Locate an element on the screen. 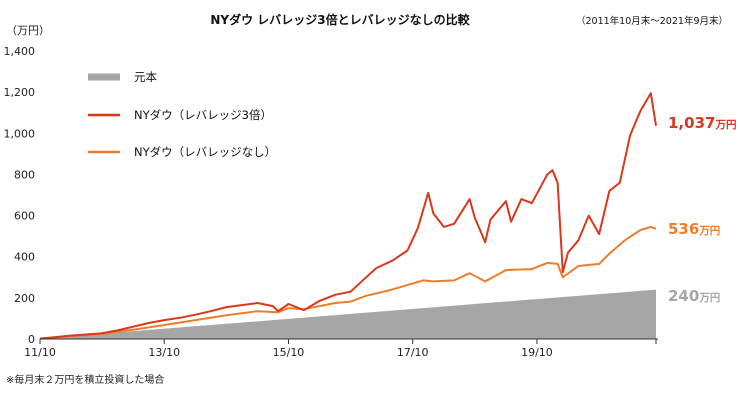  legend-label-lev3: NYダウ（レバレッジ3倍） is located at coordinates (203, 115).